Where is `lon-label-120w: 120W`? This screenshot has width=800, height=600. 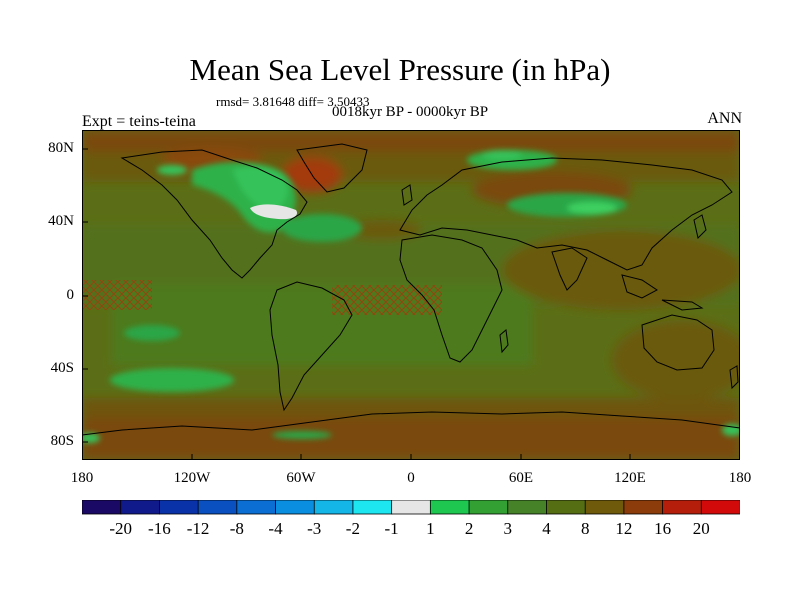
lon-label-120w: 120W is located at coordinates (192, 478).